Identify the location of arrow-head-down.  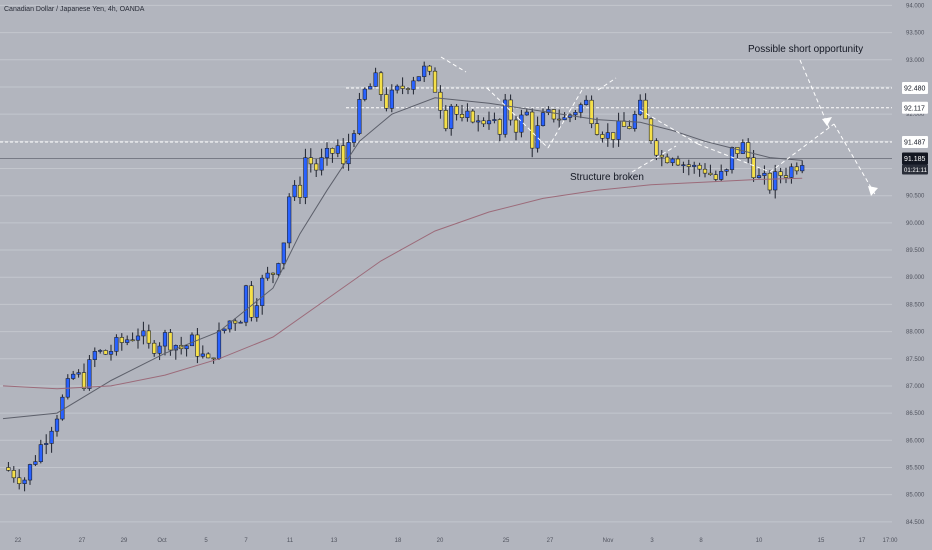
(873, 191).